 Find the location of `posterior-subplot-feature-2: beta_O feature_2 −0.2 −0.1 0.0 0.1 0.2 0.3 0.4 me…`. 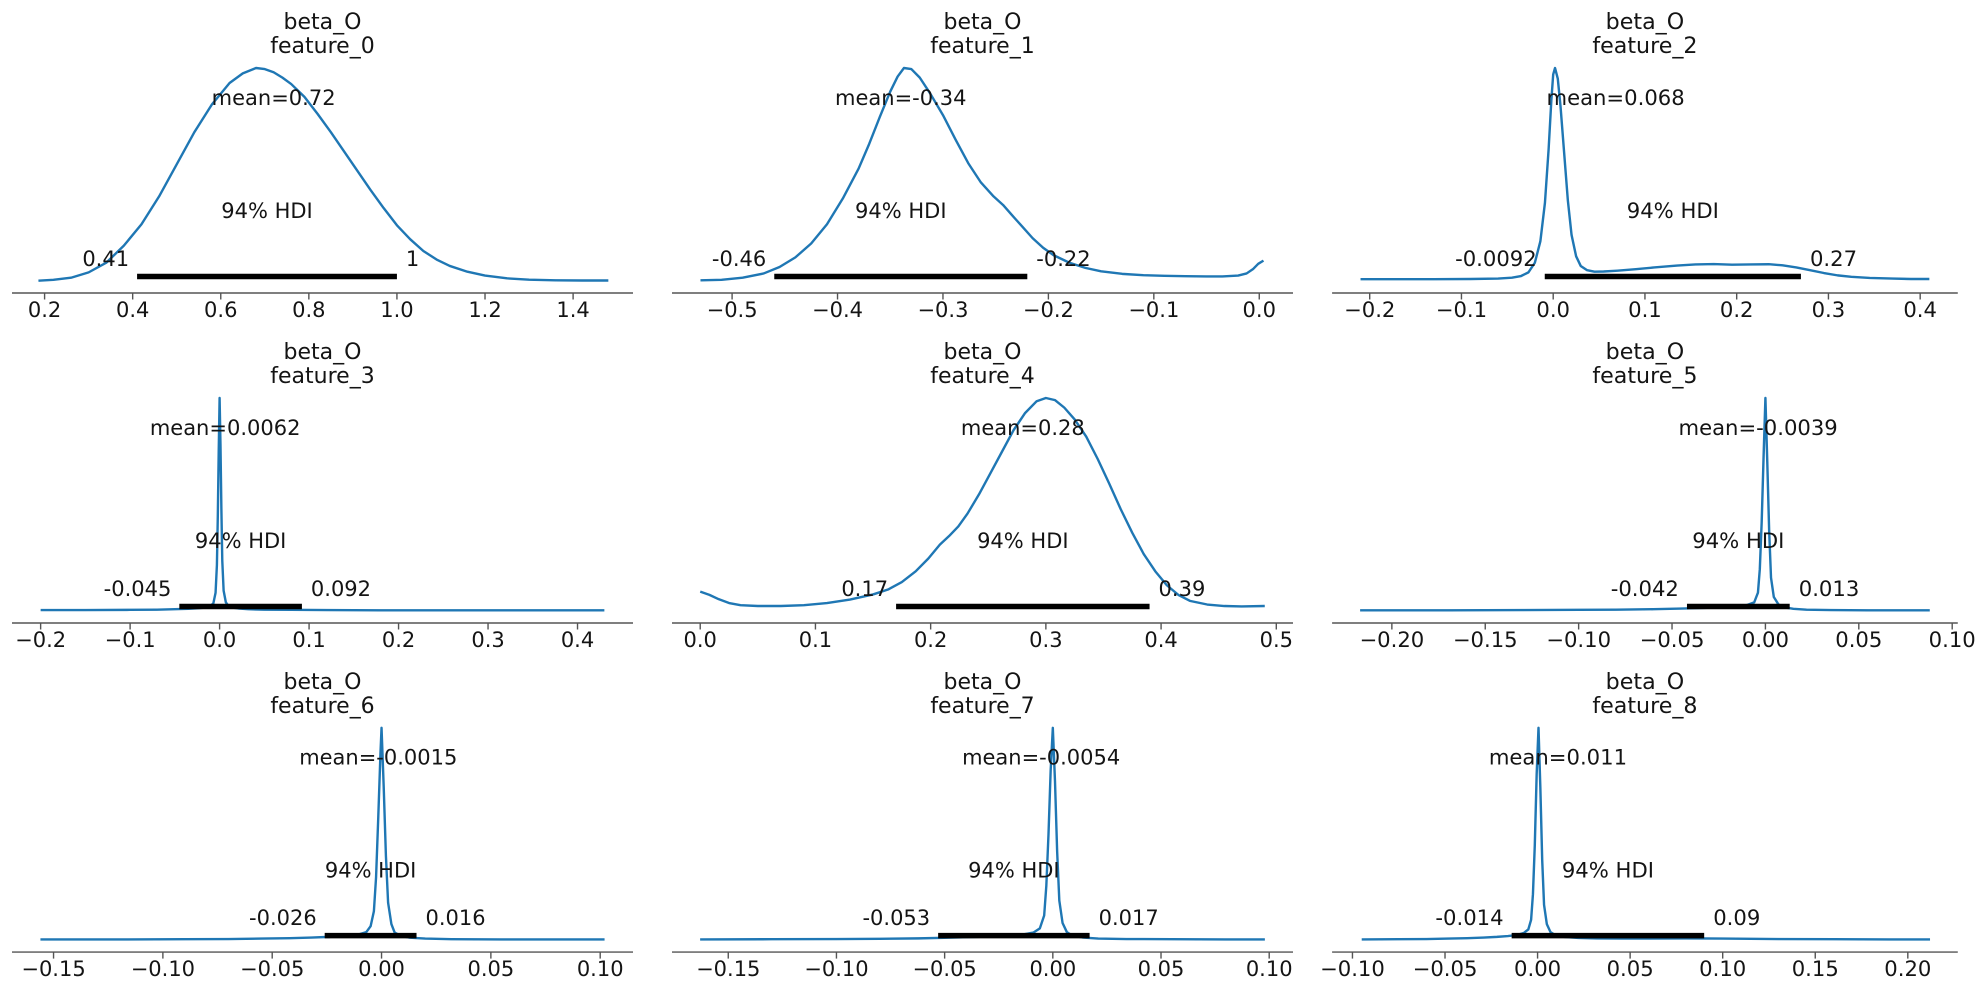

posterior-subplot-feature-2: beta_O feature_2 −0.2 −0.1 0.0 0.1 0.2 0.3 0.4 me… is located at coordinates (1652, 165).